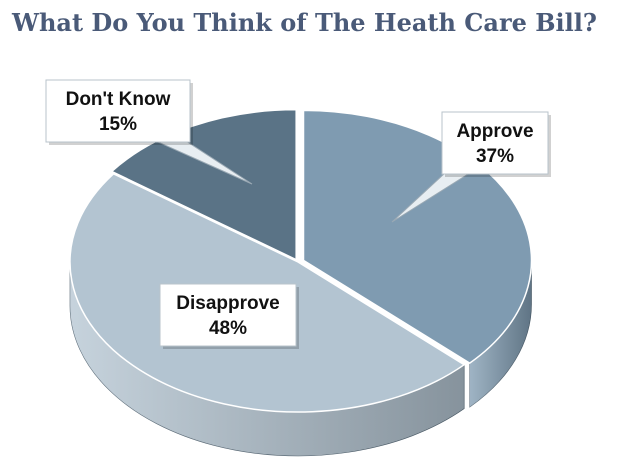  What do you see at coordinates (228, 315) in the screenshot?
I see `callout-box-disapprove` at bounding box center [228, 315].